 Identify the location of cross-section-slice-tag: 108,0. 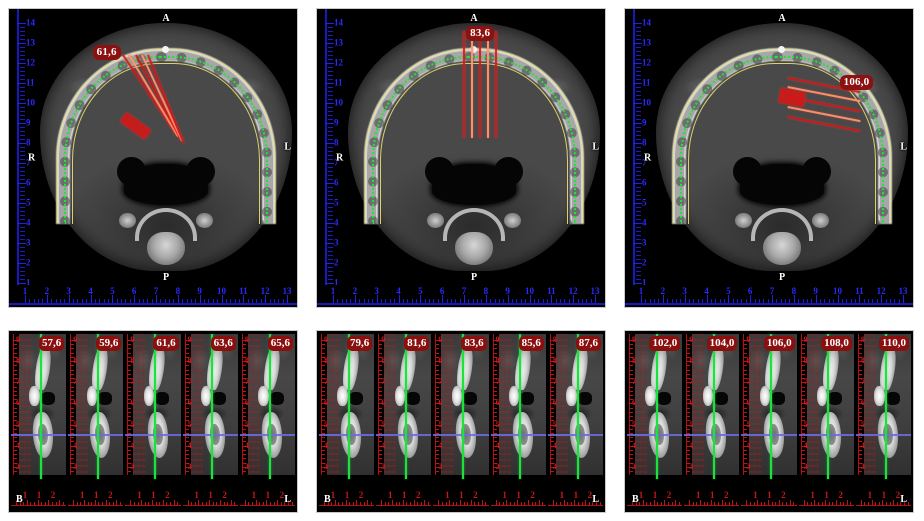
(836, 343).